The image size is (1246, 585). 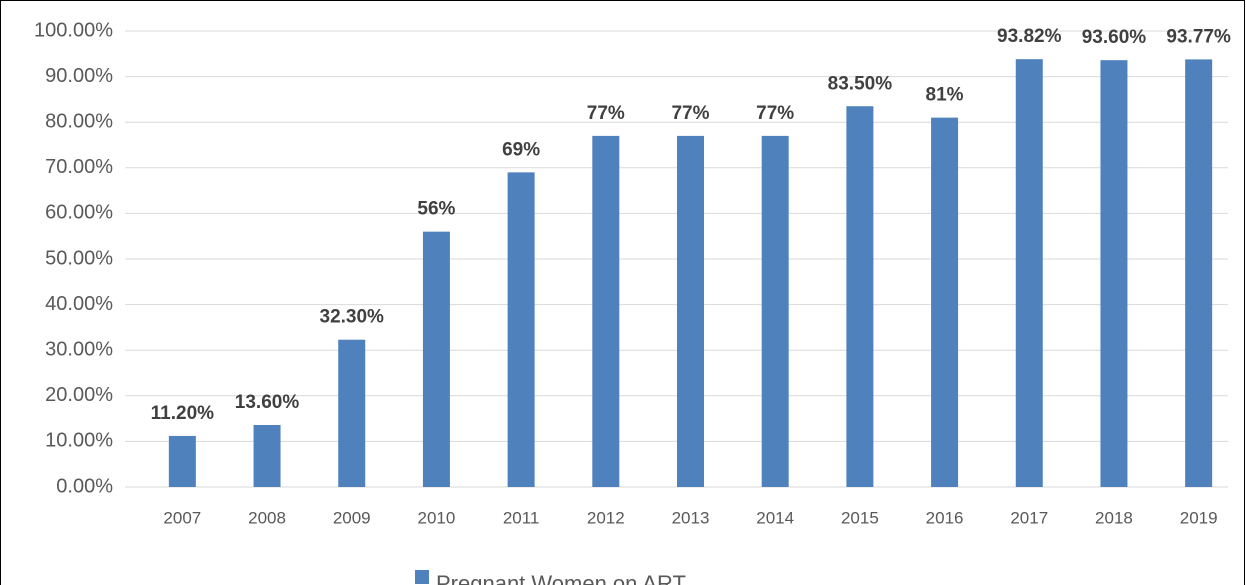 I want to click on x-tick-label: 2014, so click(x=775, y=517).